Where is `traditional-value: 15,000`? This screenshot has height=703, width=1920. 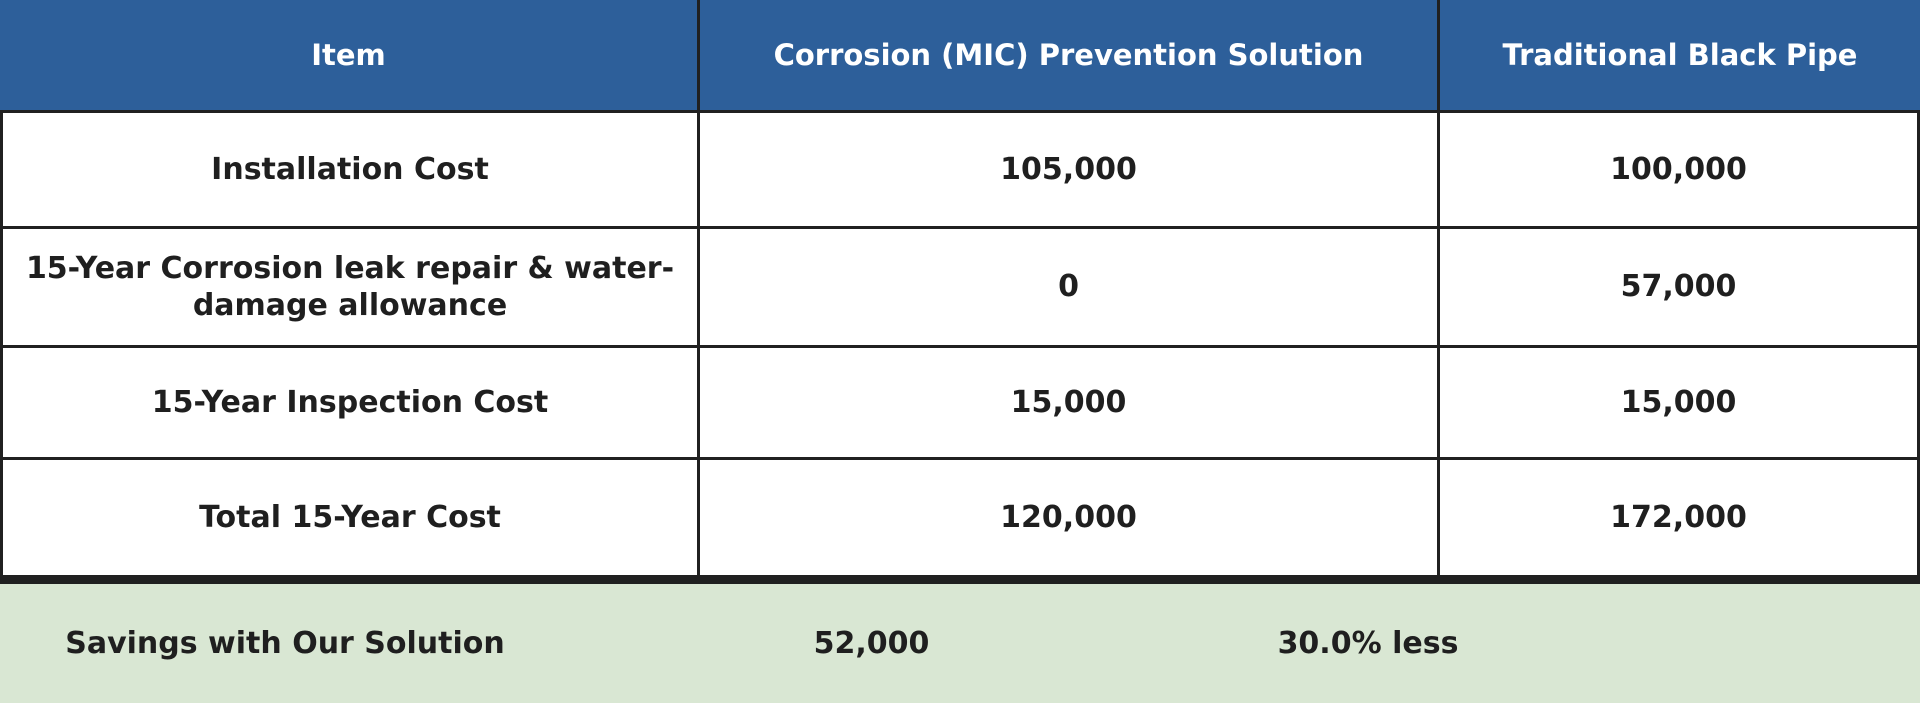 traditional-value: 15,000 is located at coordinates (1680, 404).